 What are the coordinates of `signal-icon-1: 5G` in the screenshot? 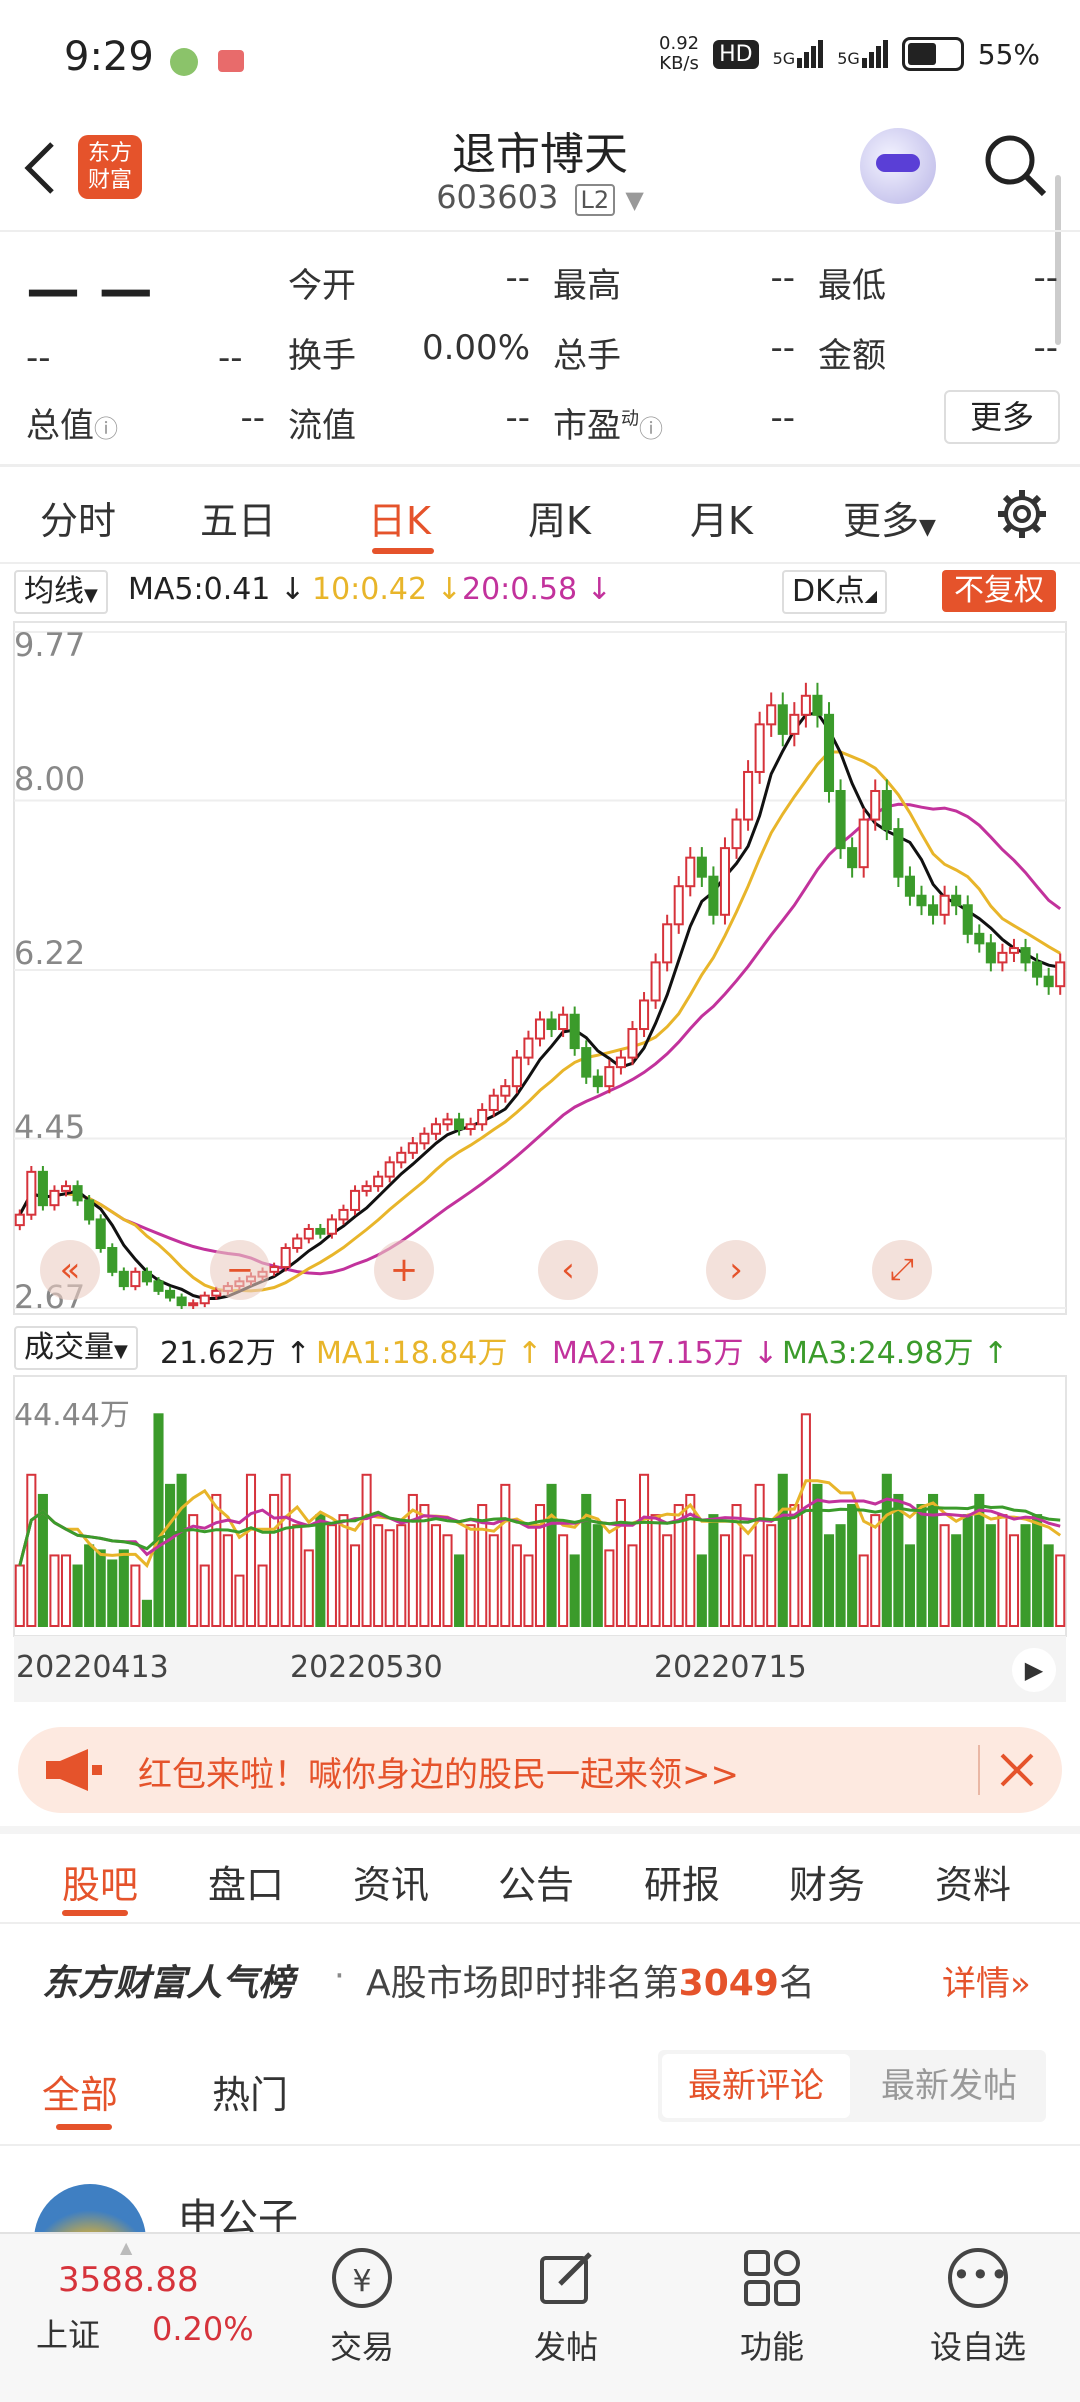 It's located at (798, 54).